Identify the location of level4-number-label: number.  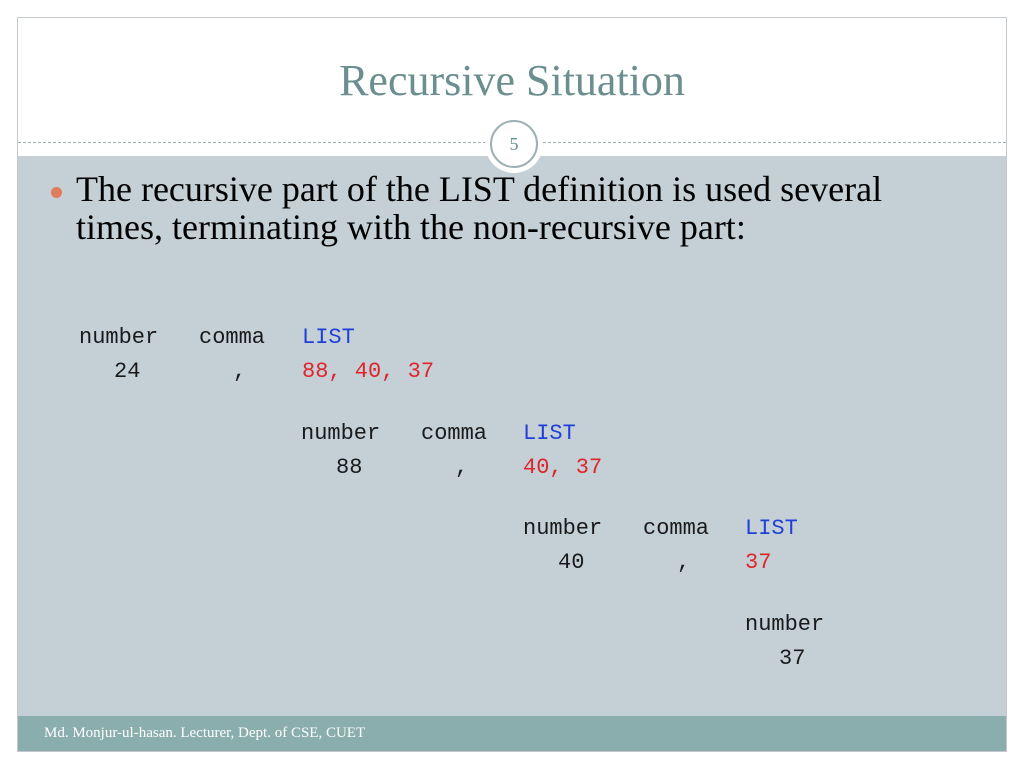
(785, 624).